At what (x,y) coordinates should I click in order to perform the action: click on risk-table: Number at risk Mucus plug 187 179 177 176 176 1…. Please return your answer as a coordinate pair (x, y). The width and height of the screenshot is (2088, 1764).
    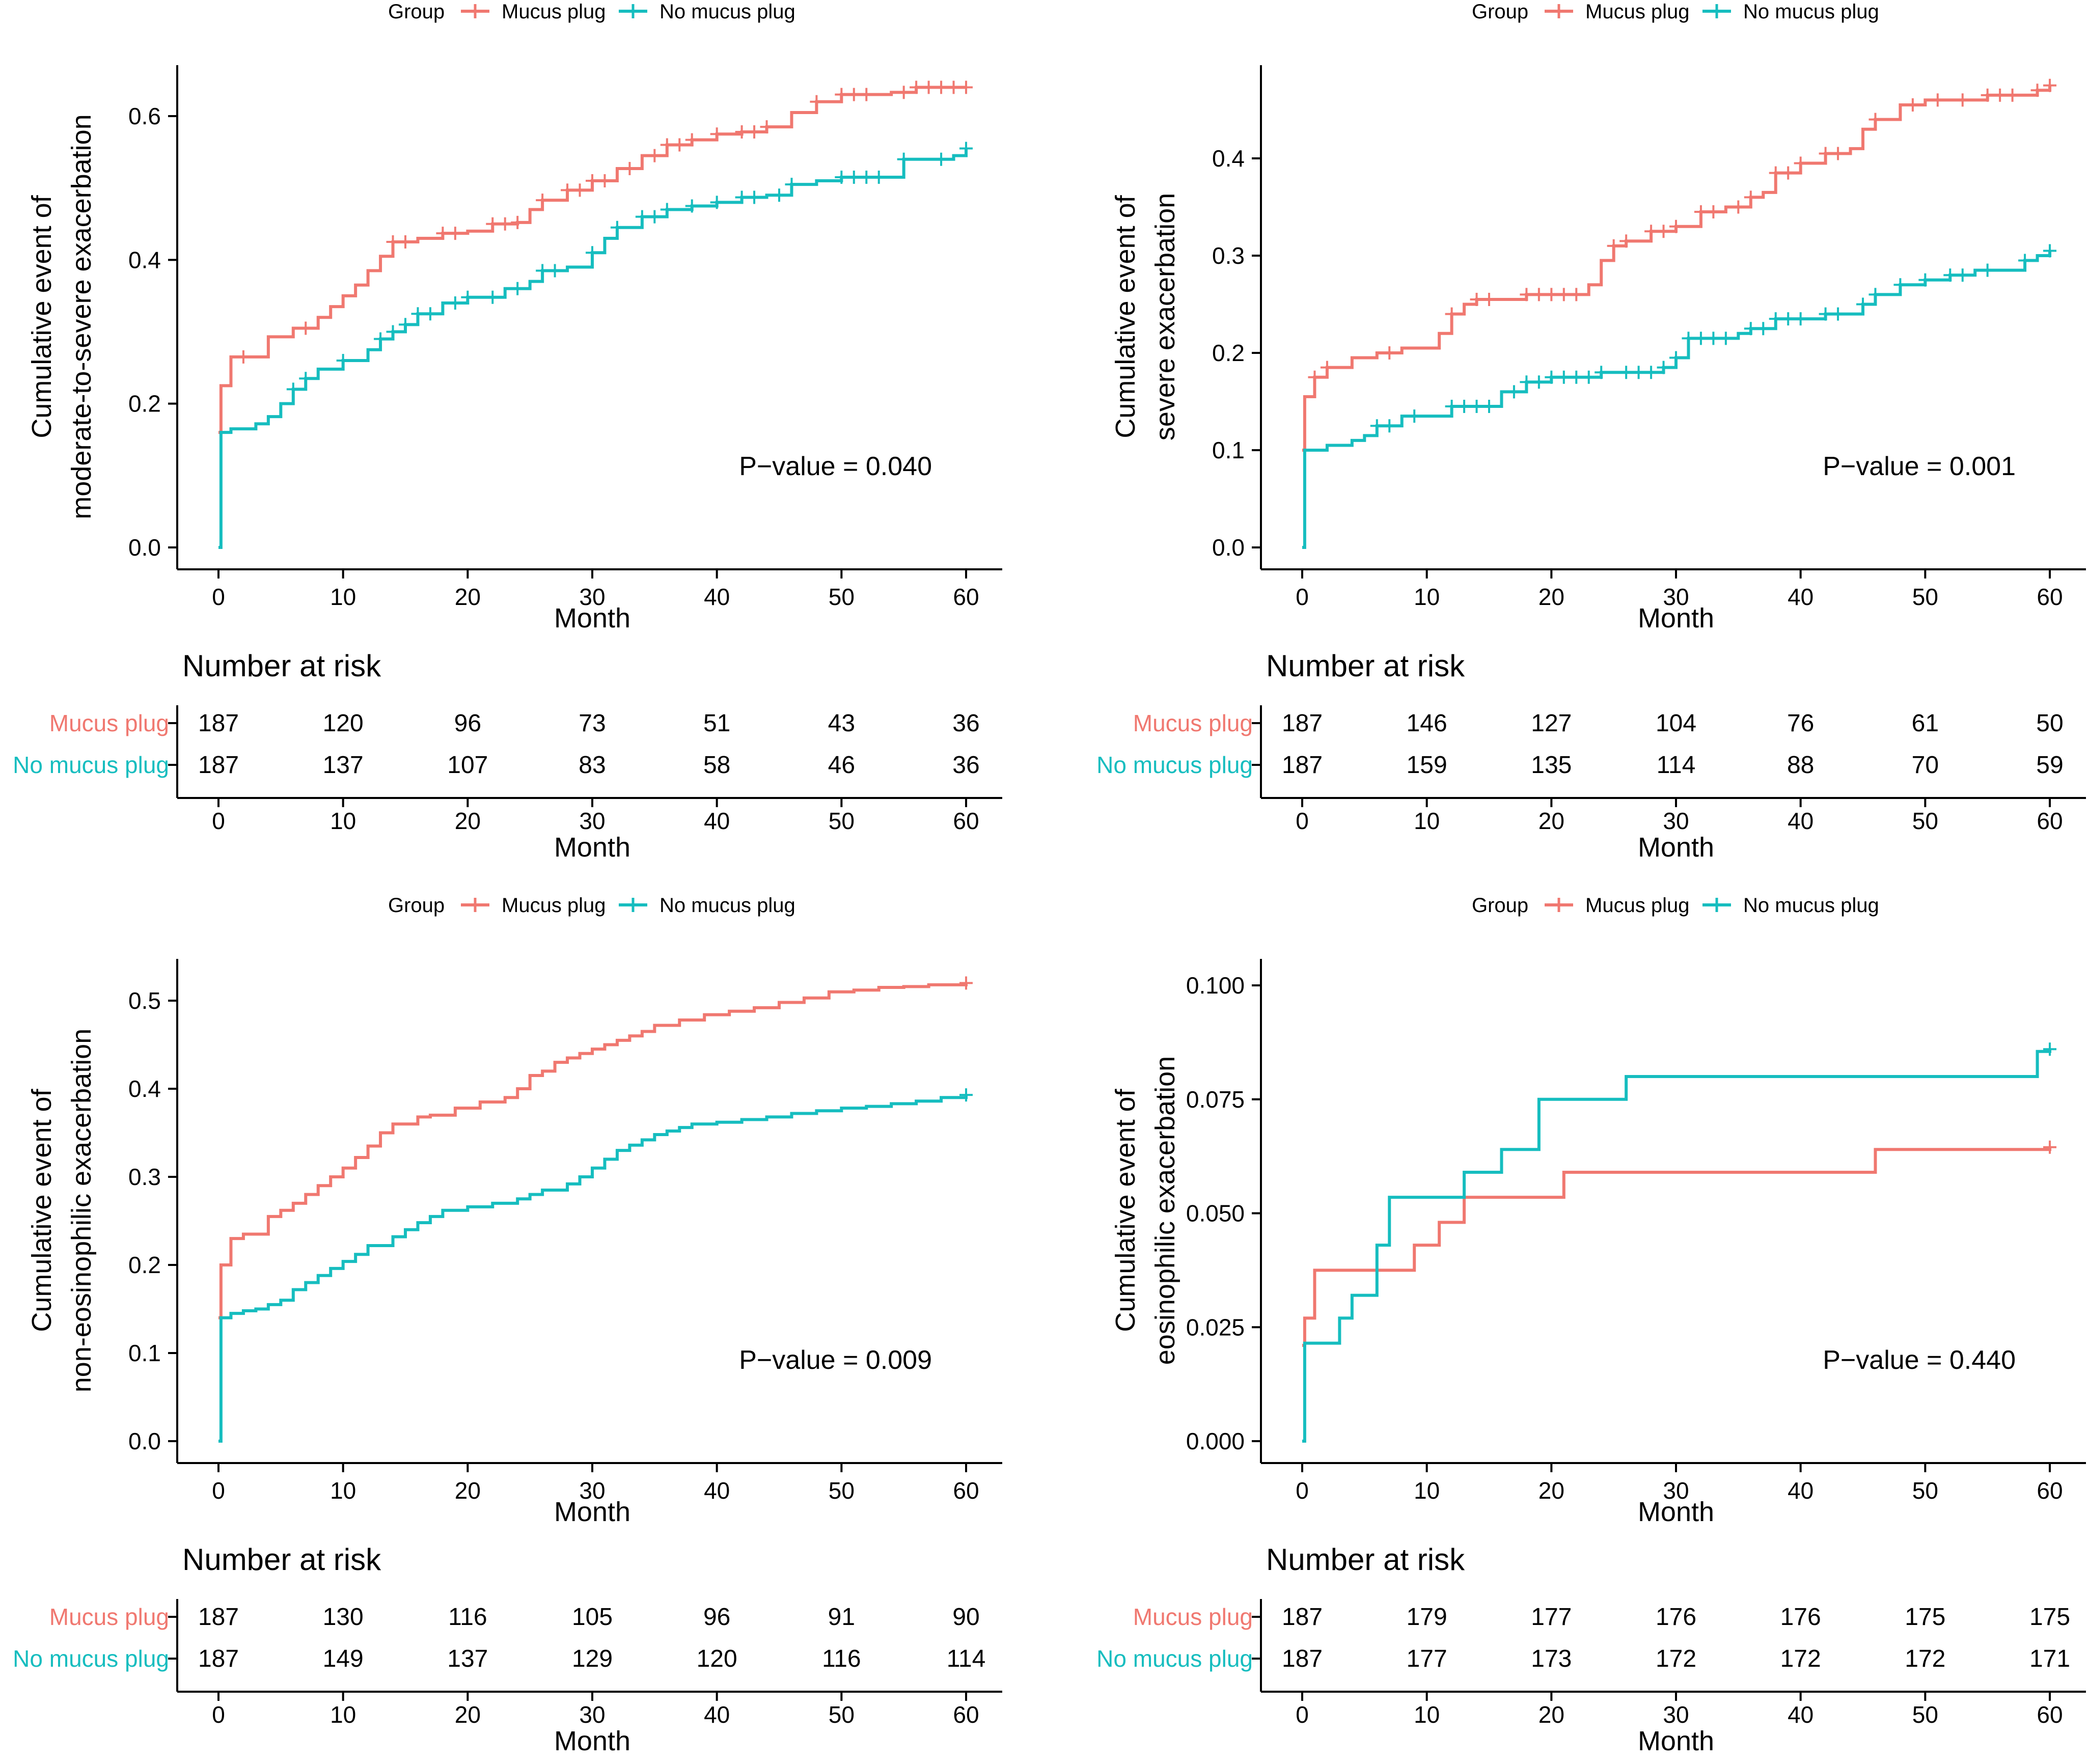
    Looking at the image, I should click on (1591, 1649).